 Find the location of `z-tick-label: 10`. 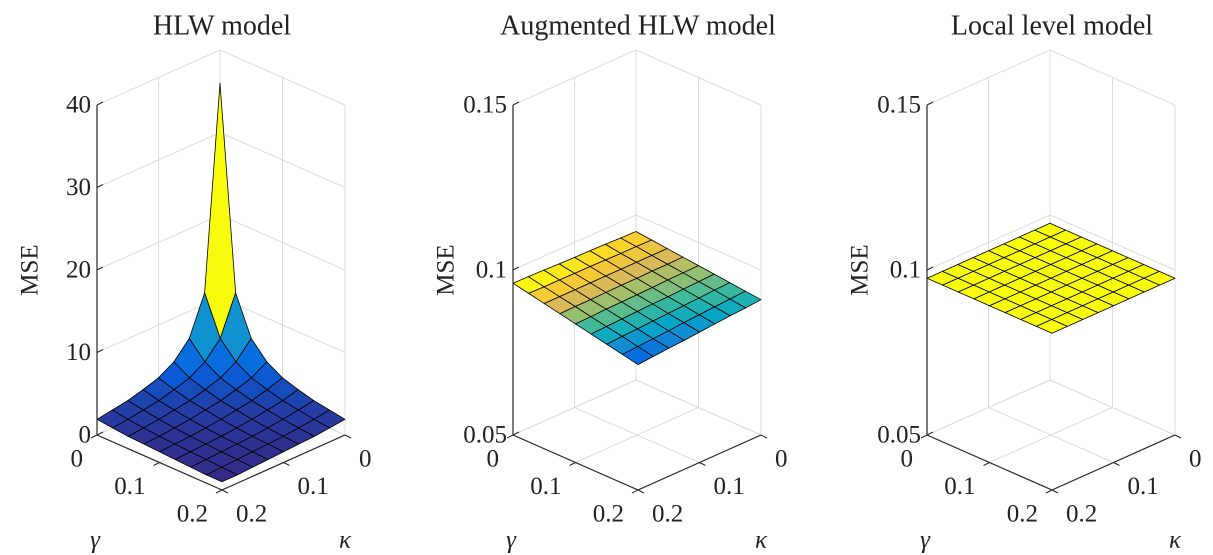

z-tick-label: 10 is located at coordinates (78, 352).